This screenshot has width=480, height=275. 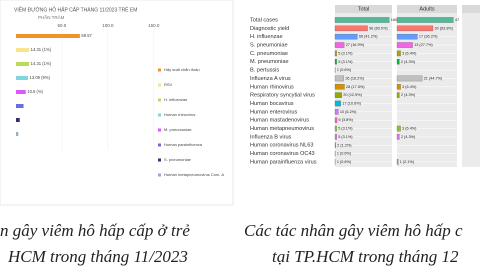 What do you see at coordinates (282, 129) in the screenshot?
I see `y-tick-label: Human metapneumovirus` at bounding box center [282, 129].